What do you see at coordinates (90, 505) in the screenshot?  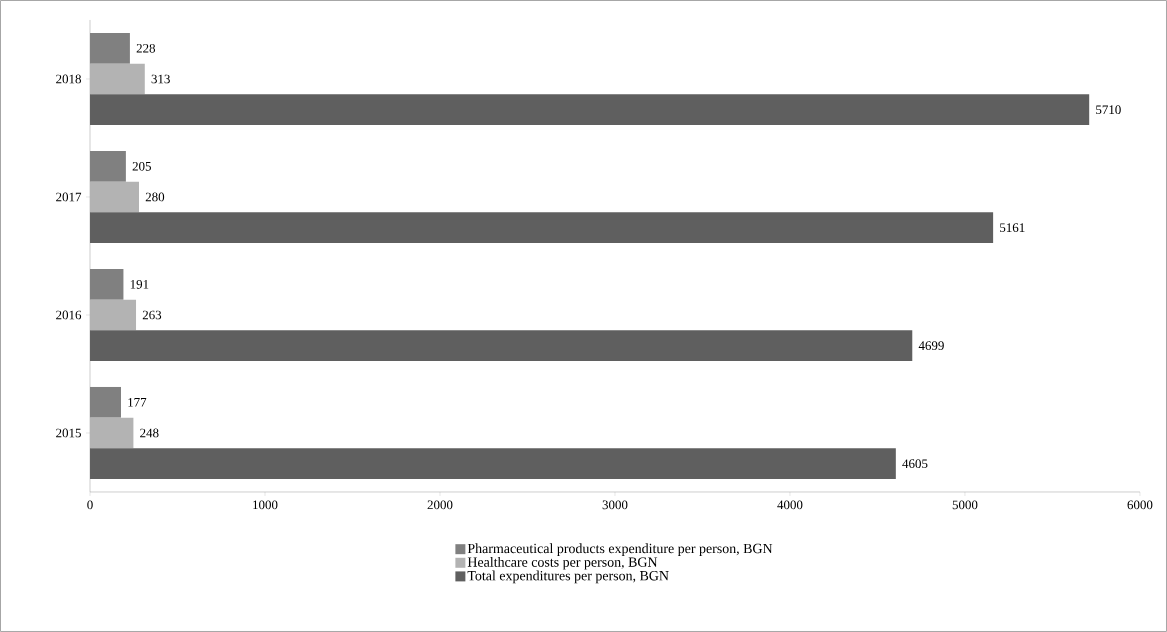 I see `x-tick-label: 0` at bounding box center [90, 505].